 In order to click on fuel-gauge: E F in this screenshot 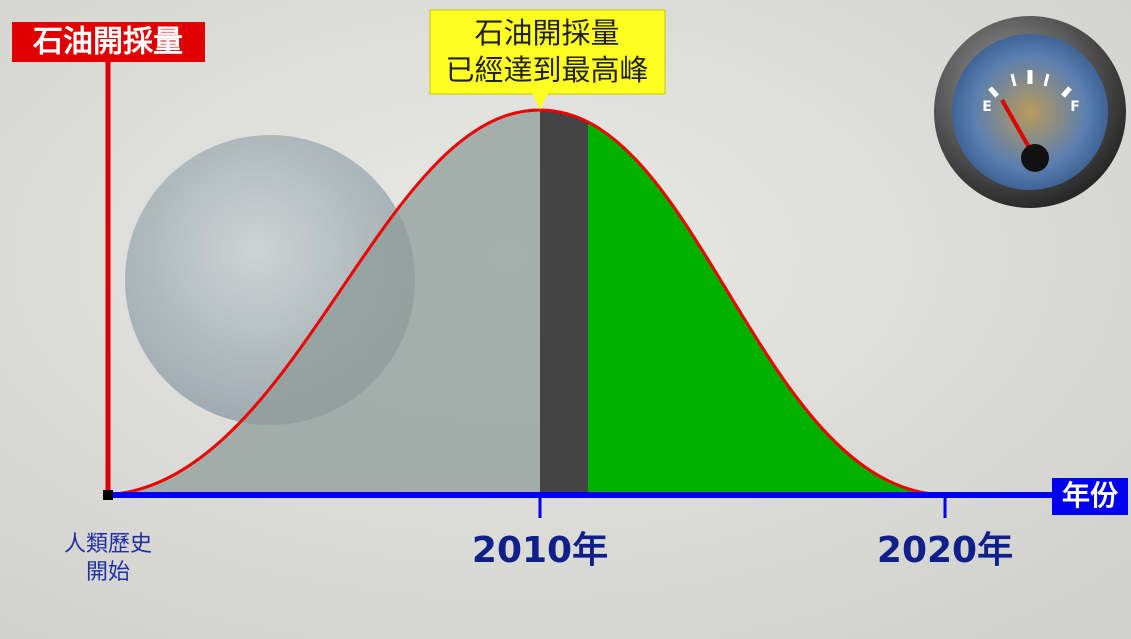, I will do `click(1030, 112)`.